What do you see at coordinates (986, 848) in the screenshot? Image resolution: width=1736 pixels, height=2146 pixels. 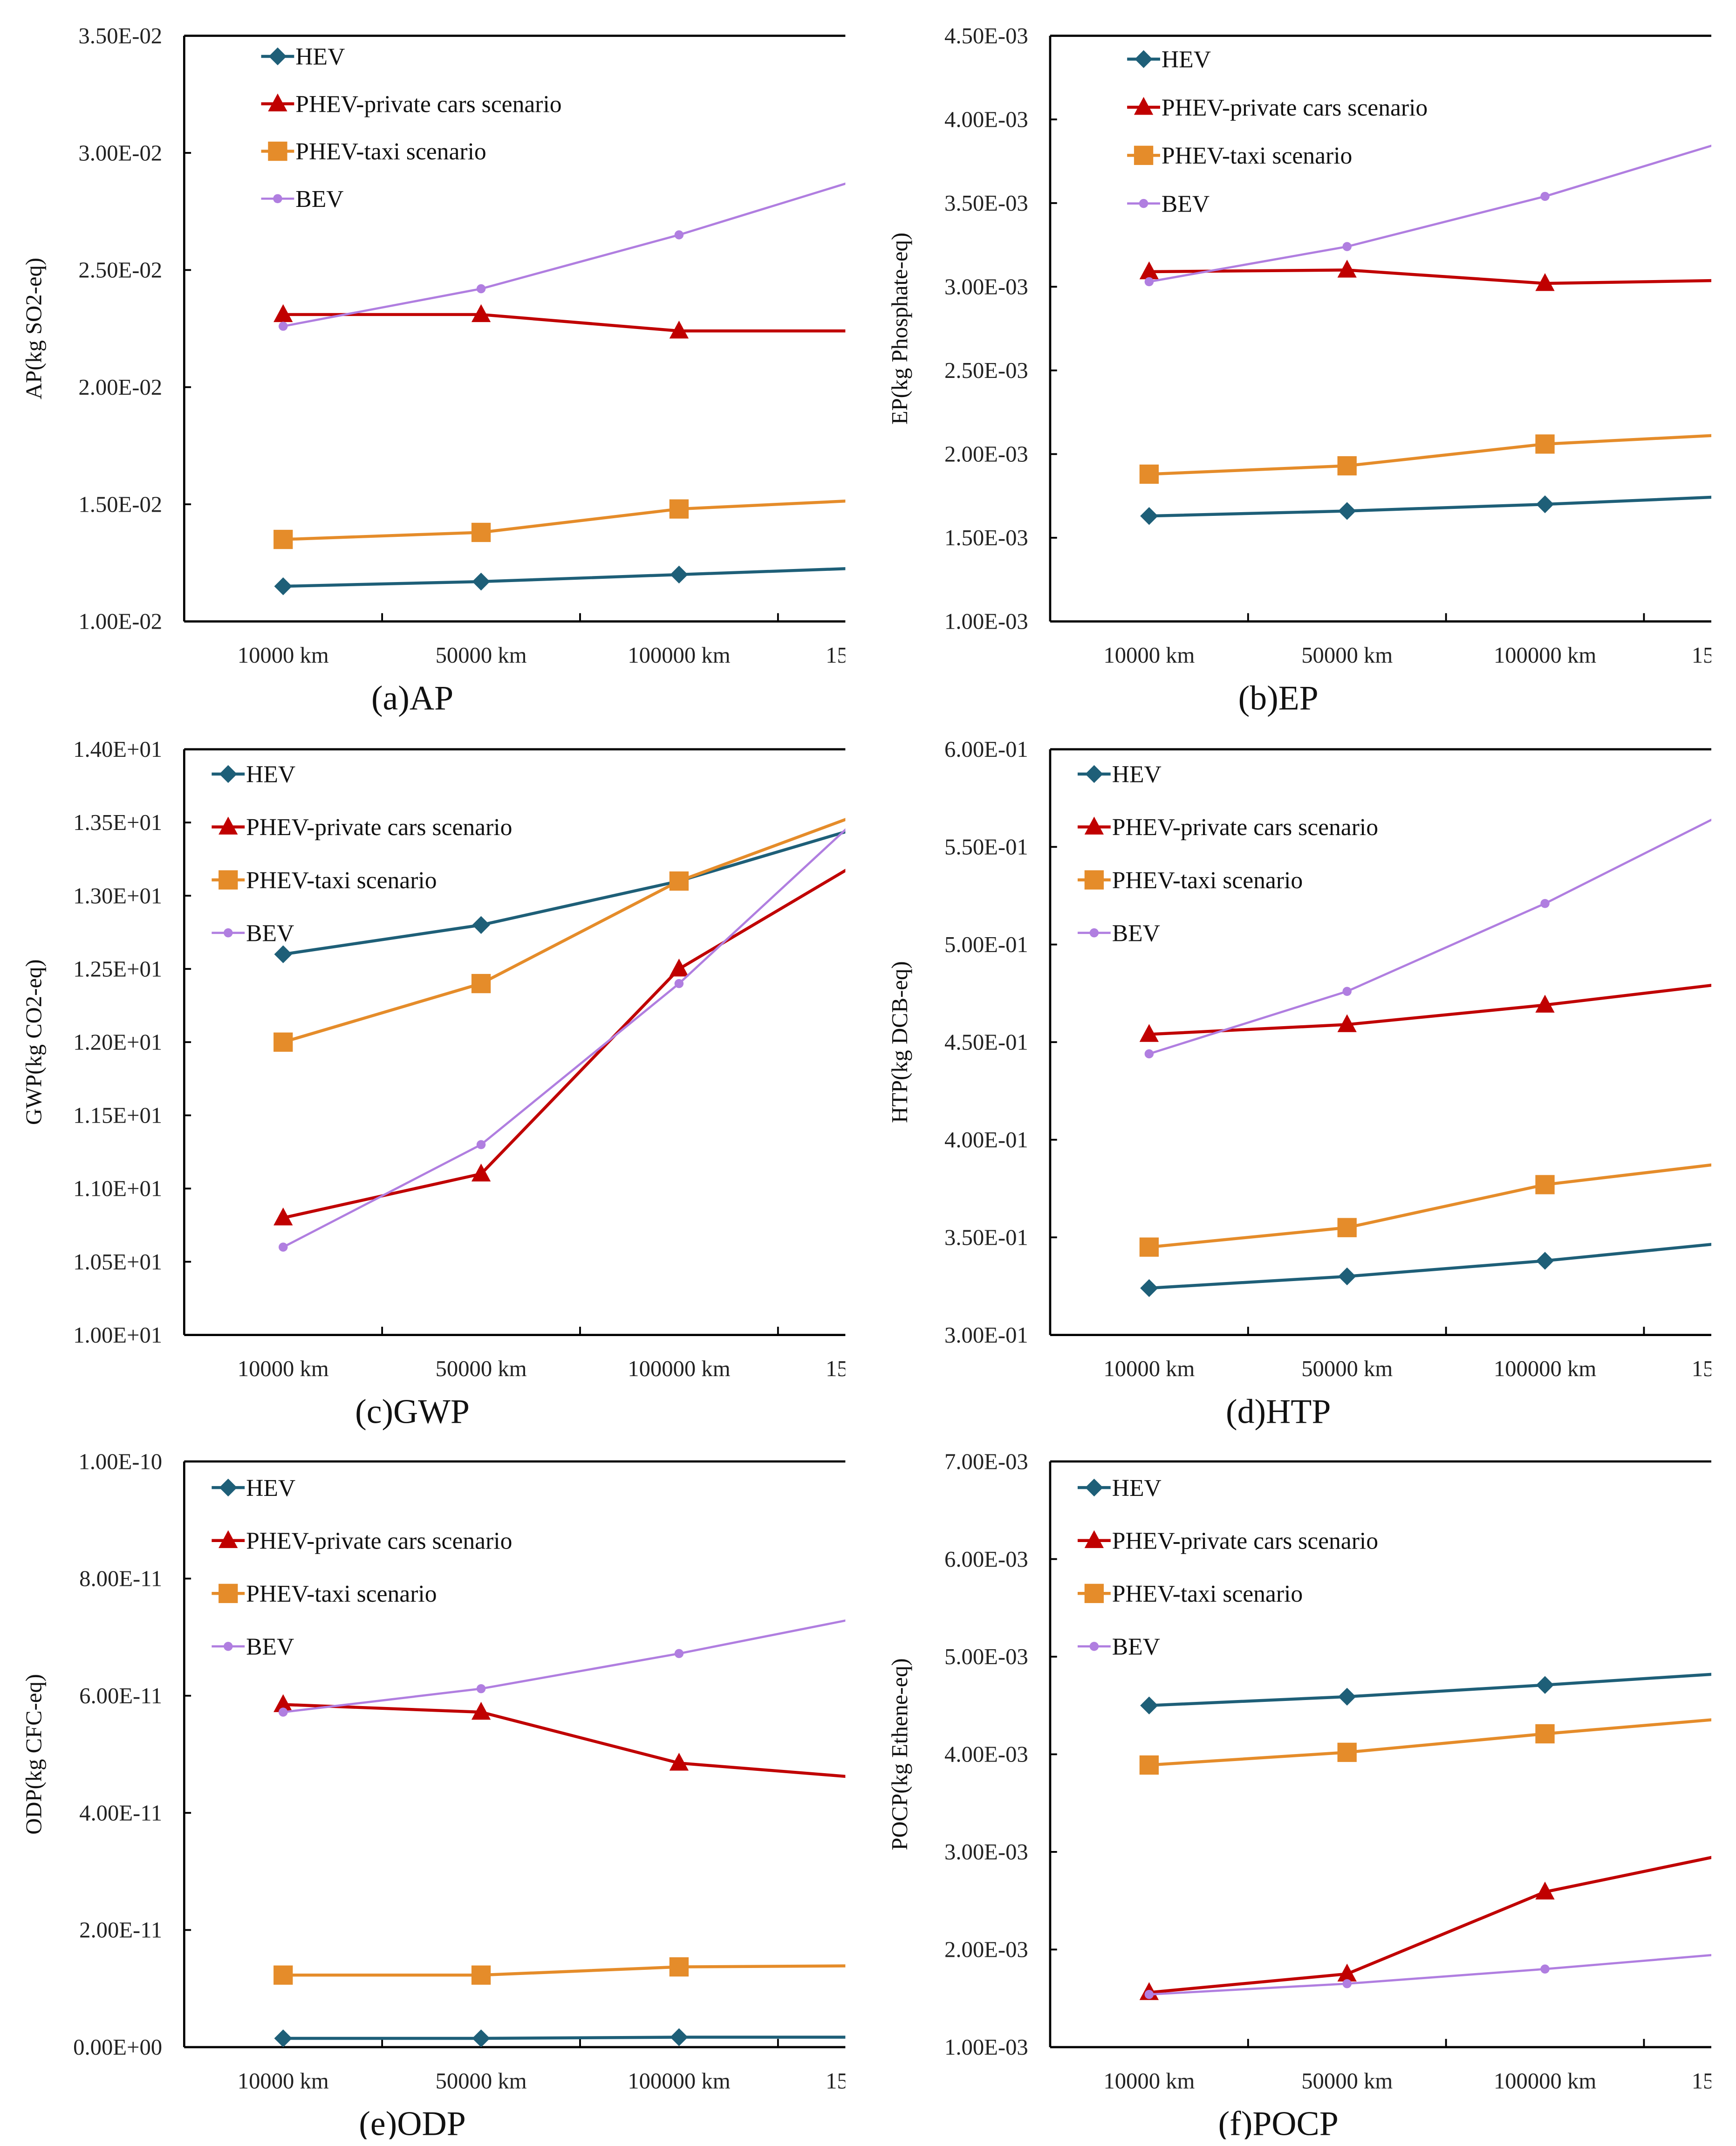 I see `y-tick-label: 5.50E-01` at bounding box center [986, 848].